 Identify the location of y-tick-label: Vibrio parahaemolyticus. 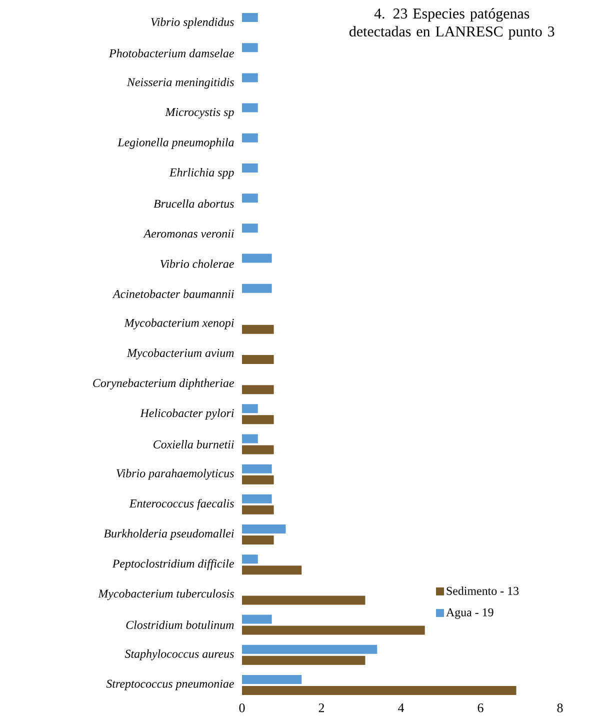
(175, 474).